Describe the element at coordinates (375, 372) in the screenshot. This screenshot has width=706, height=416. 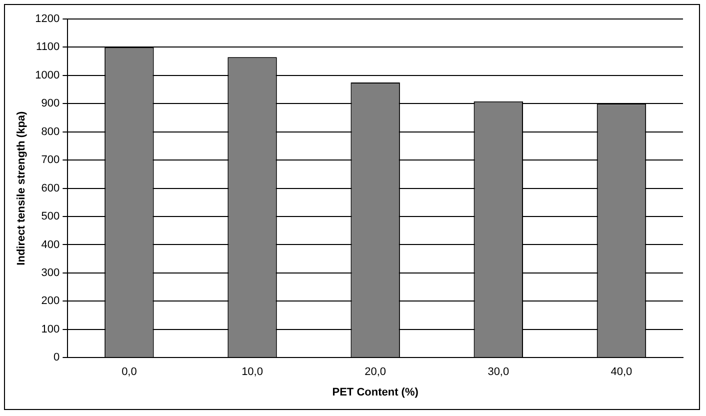
I see `x-tick-label: 20,0` at that location.